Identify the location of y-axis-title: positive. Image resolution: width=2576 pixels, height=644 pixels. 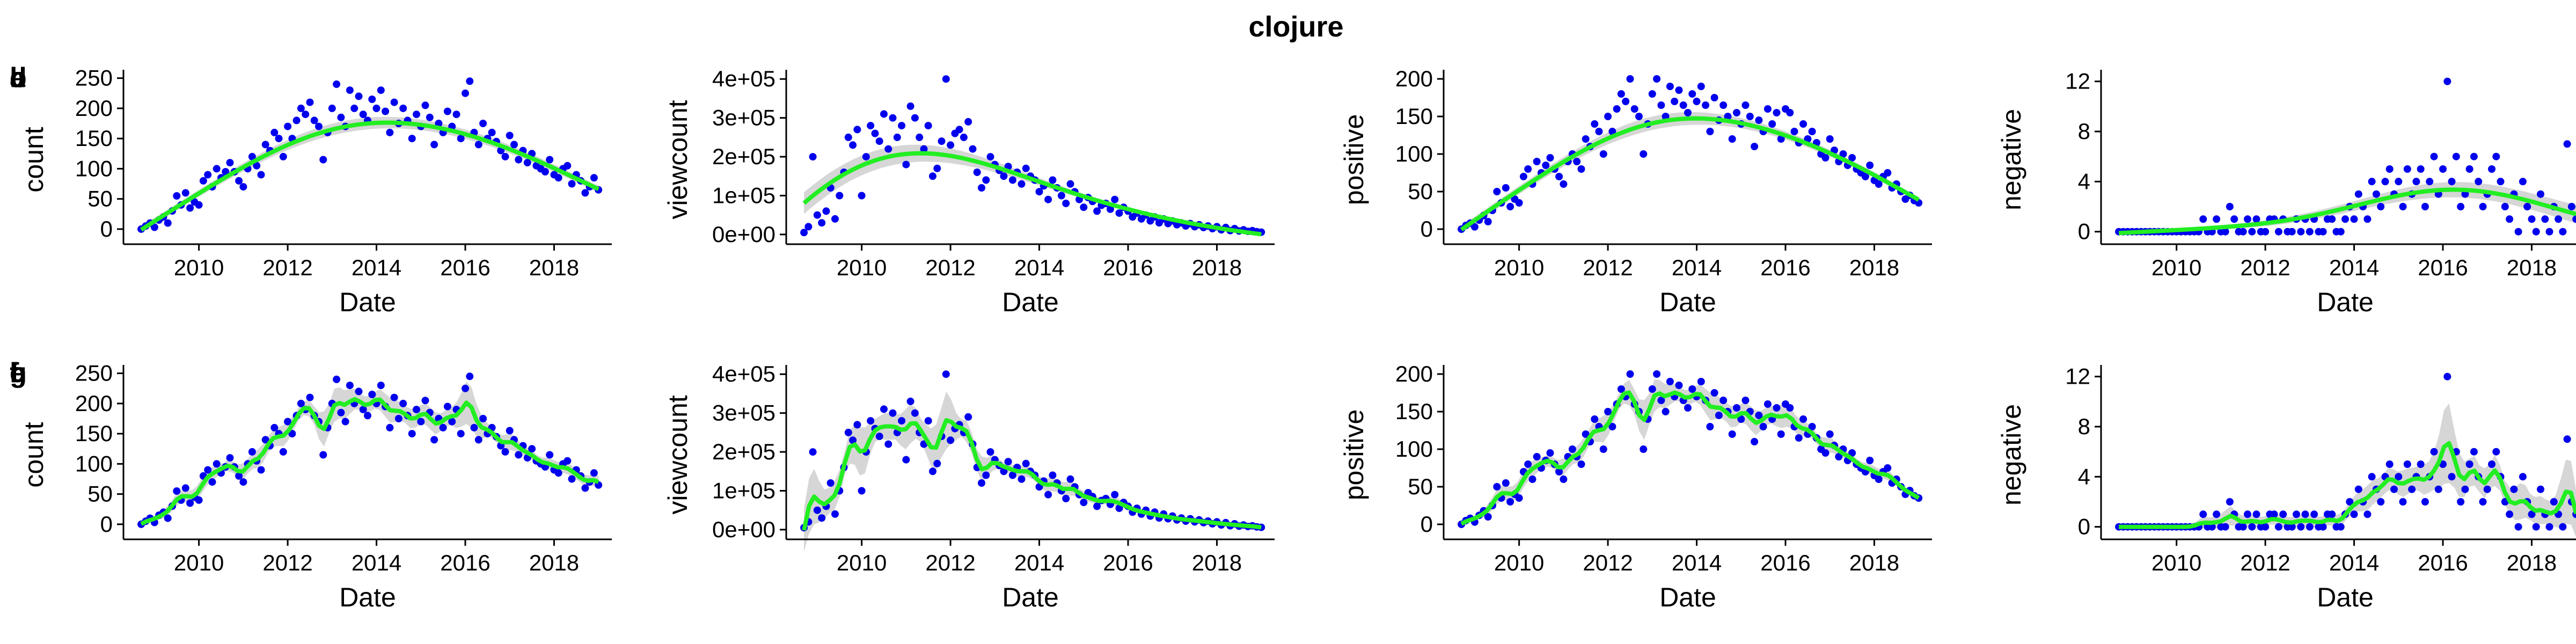
(1354, 160).